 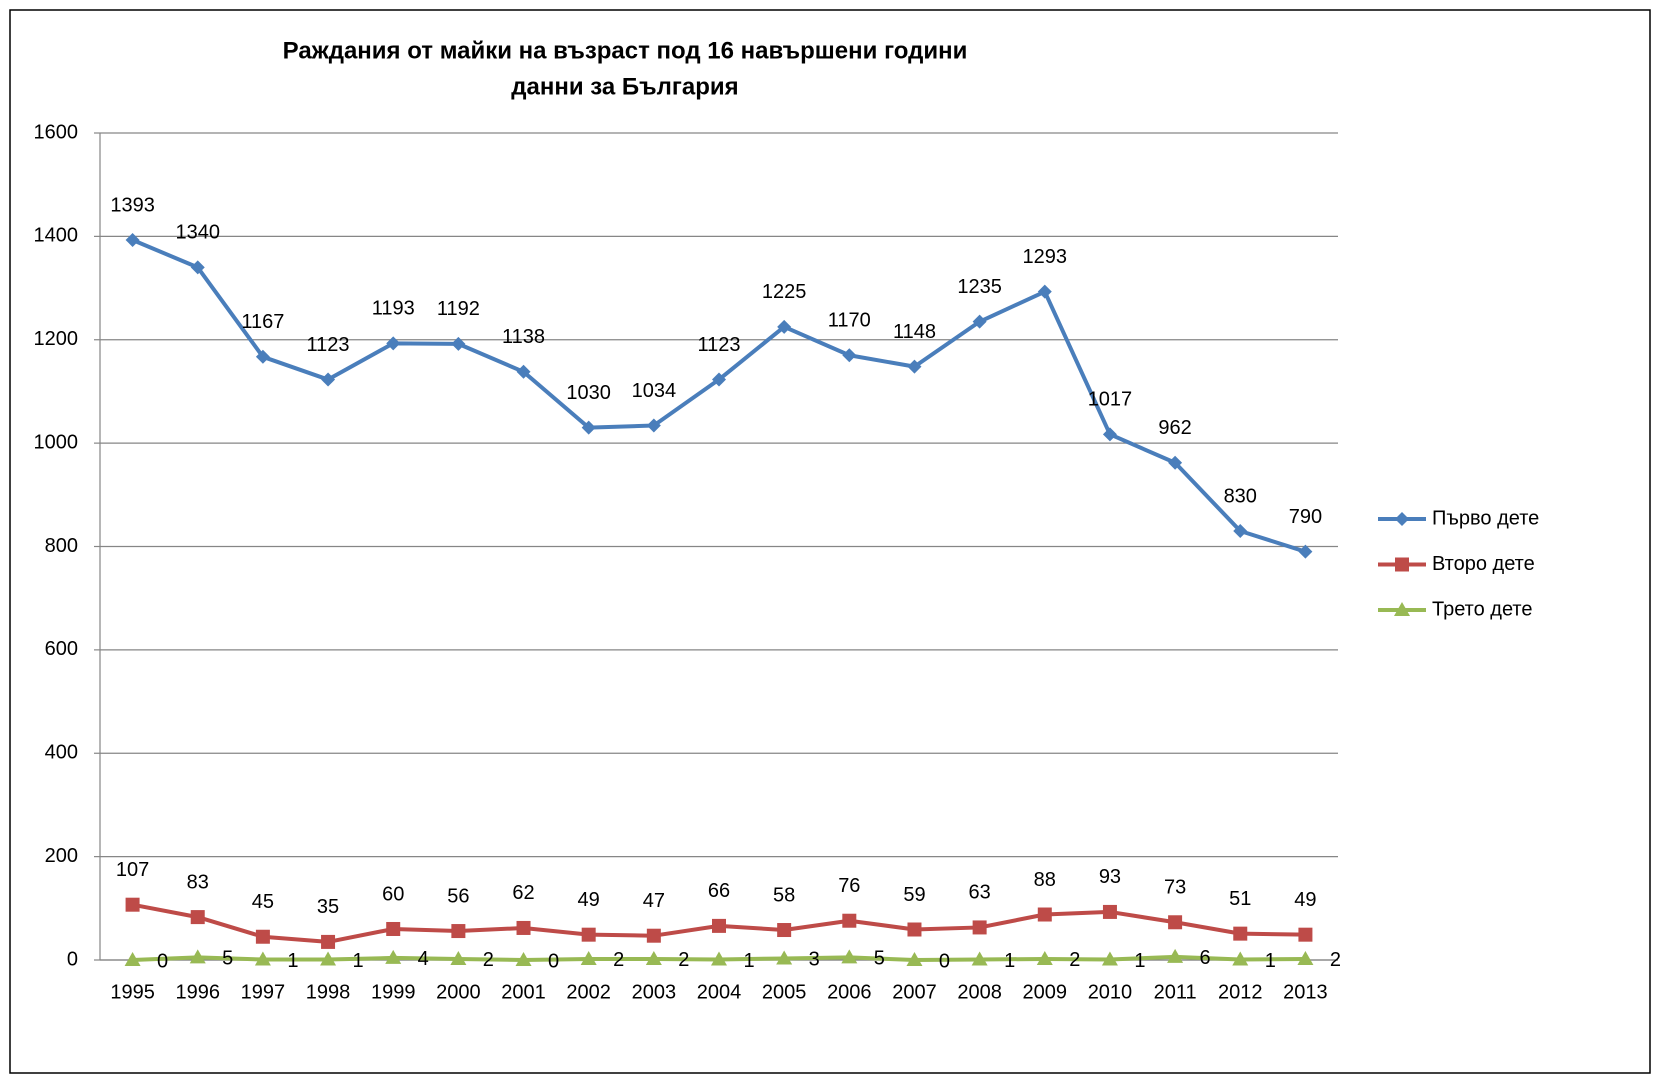 What do you see at coordinates (458, 896) in the screenshot?
I see `data-label: 56` at bounding box center [458, 896].